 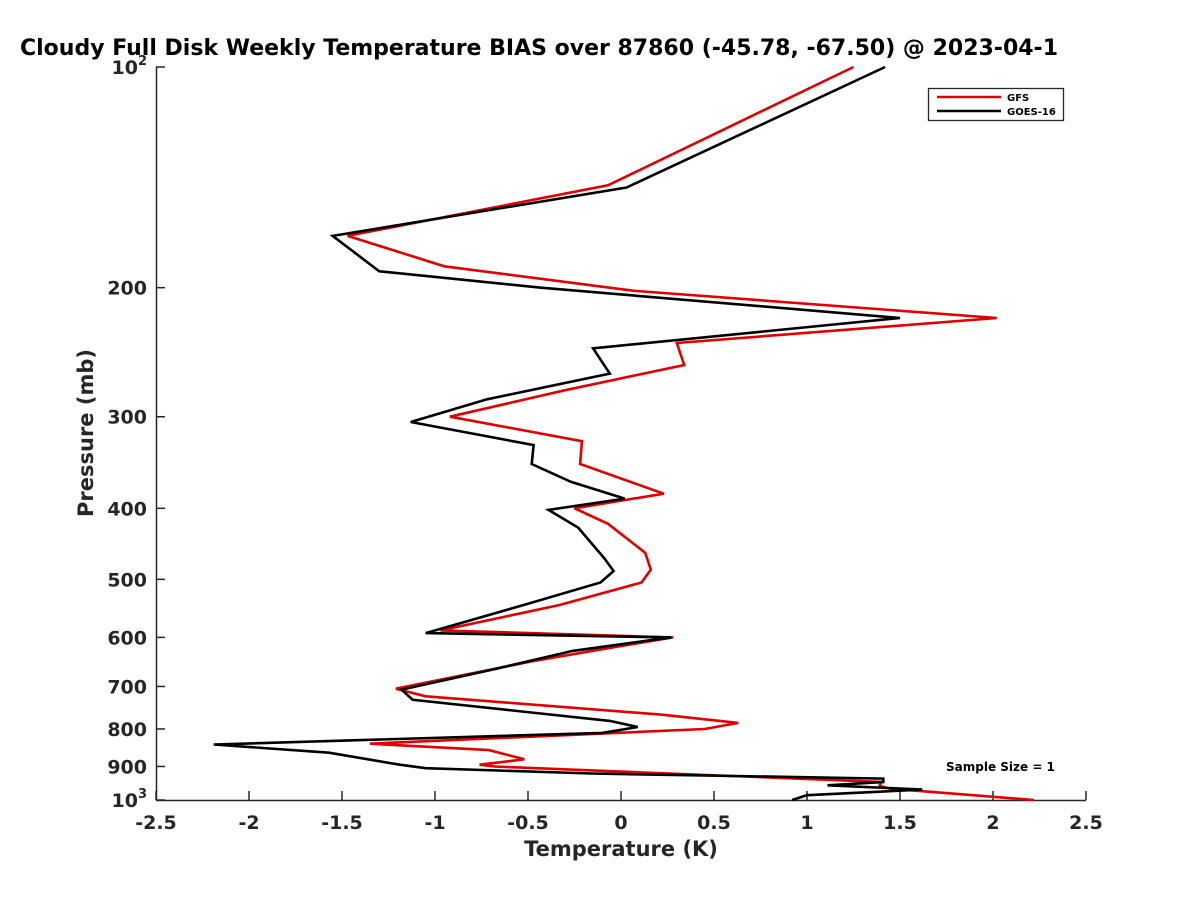 I want to click on y-tick-label: 10³, so click(x=130, y=799).